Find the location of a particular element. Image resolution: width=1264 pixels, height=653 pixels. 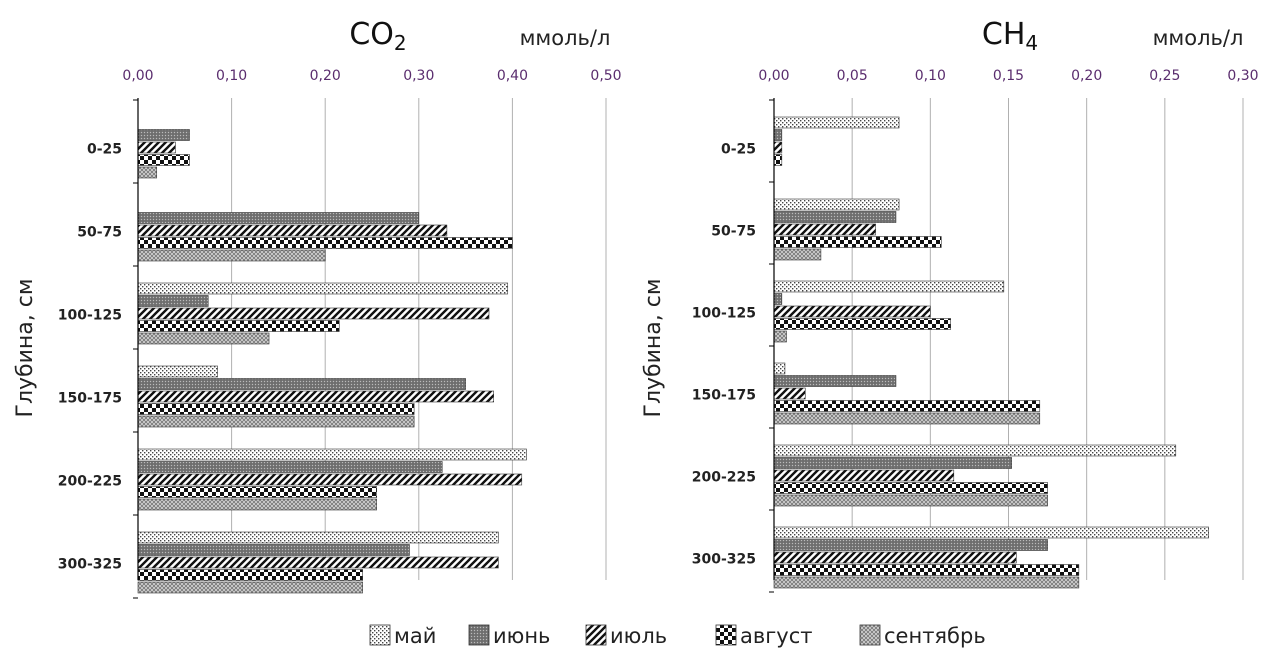

legend-label: май is located at coordinates (415, 636).